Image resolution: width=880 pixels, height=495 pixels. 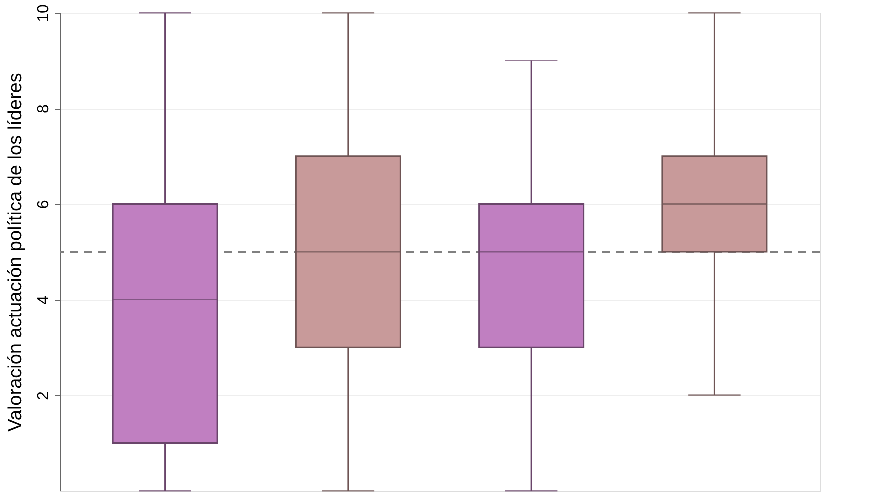 What do you see at coordinates (44, 395) in the screenshot?
I see `y-tick-label: 2` at bounding box center [44, 395].